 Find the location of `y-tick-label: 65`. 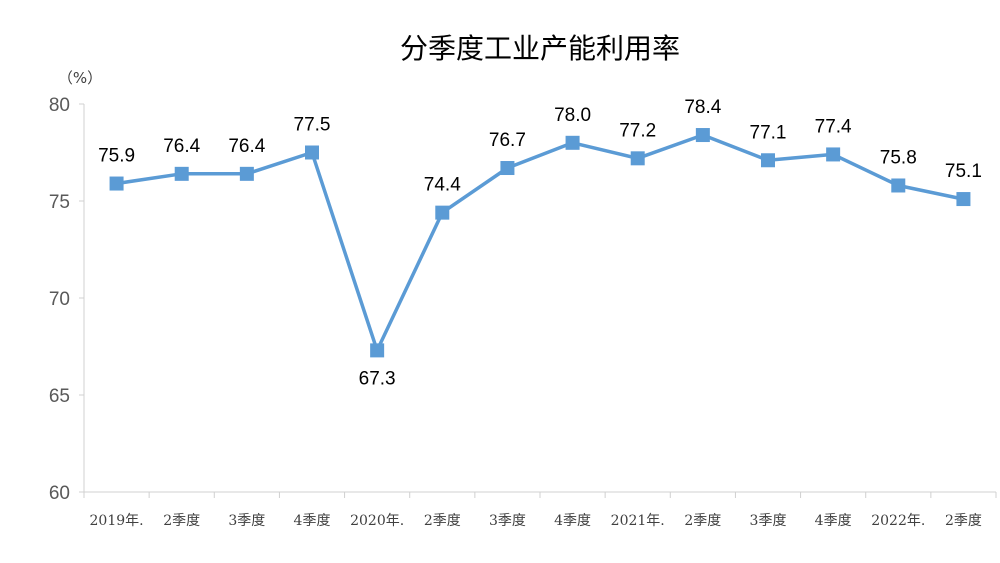

y-tick-label: 65 is located at coordinates (59, 396).